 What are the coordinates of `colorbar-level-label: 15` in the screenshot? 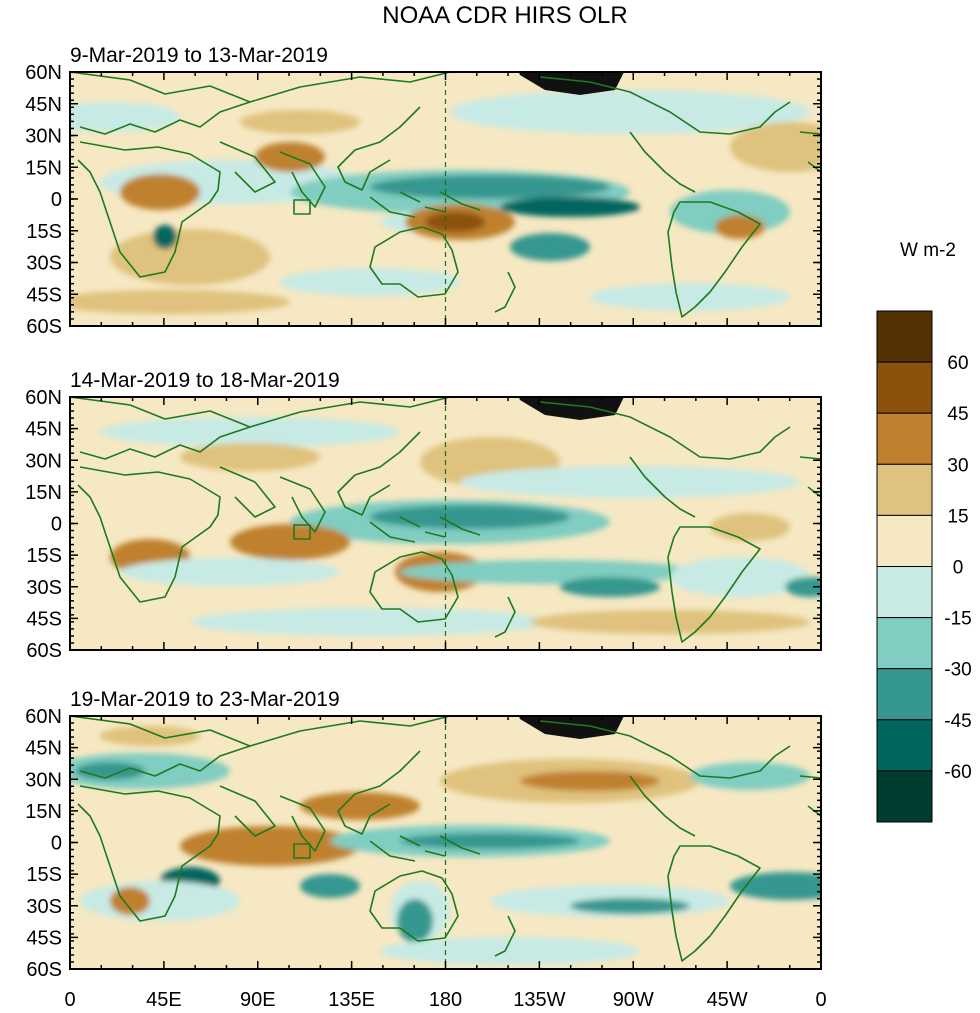 It's located at (957, 516).